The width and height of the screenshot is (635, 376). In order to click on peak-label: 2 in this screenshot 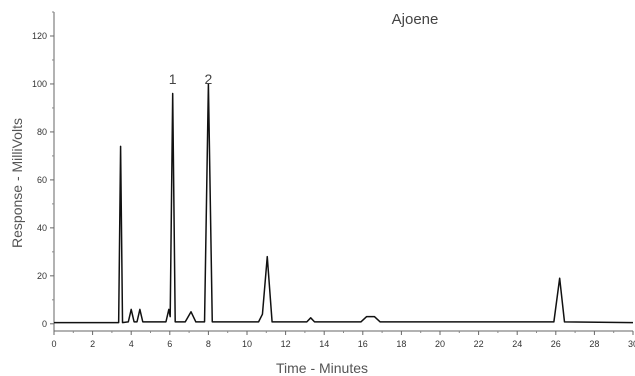, I will do `click(209, 79)`.